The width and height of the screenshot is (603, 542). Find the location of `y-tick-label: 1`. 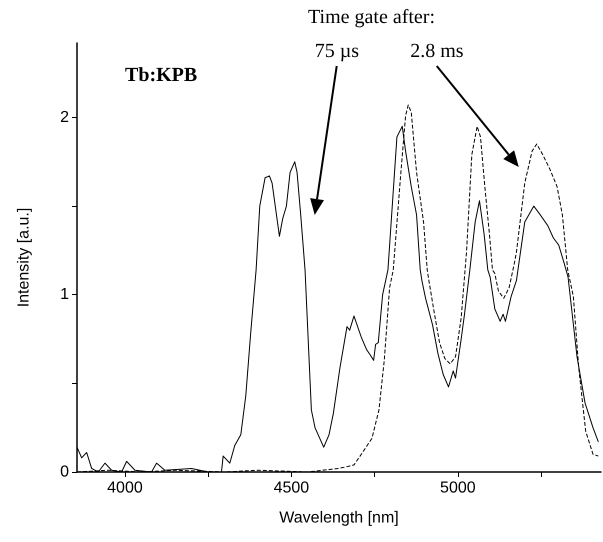

y-tick-label: 1 is located at coordinates (65, 295).